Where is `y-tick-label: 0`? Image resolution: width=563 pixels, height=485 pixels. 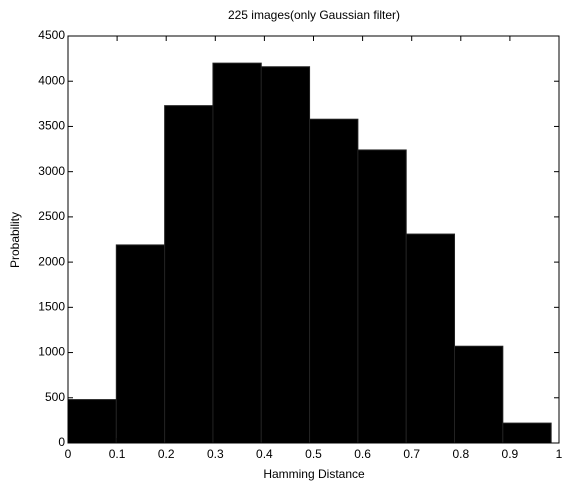 y-tick-label: 0 is located at coordinates (61, 442).